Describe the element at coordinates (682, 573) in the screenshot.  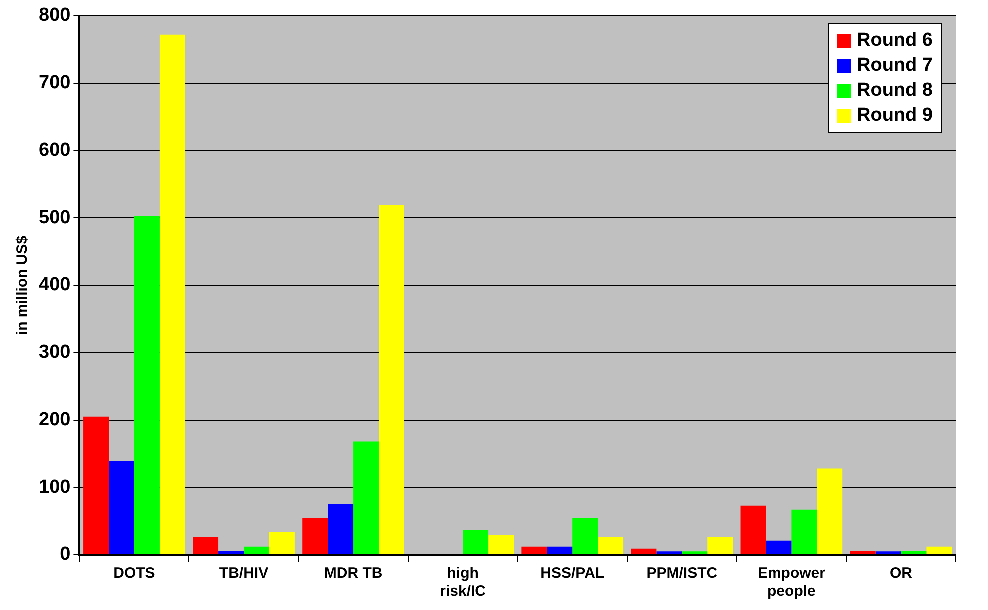
I see `x-tick-label: PPM/ISTC` at that location.